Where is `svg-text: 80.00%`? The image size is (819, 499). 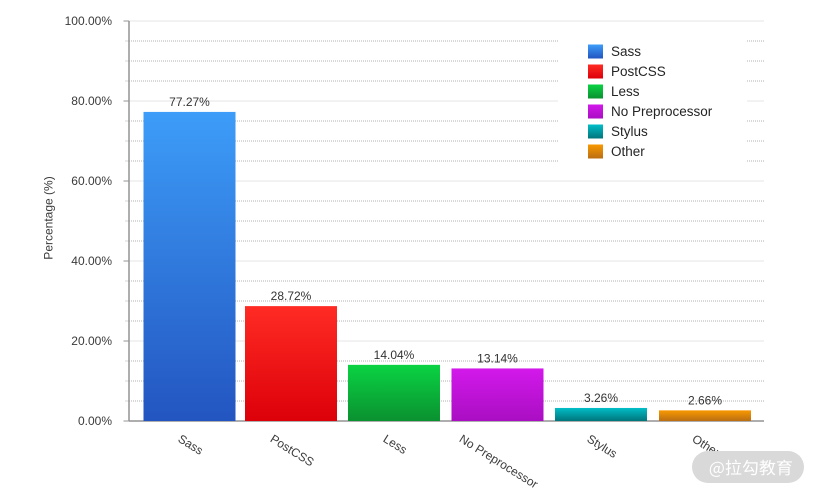
svg-text: 80.00% is located at coordinates (91, 101).